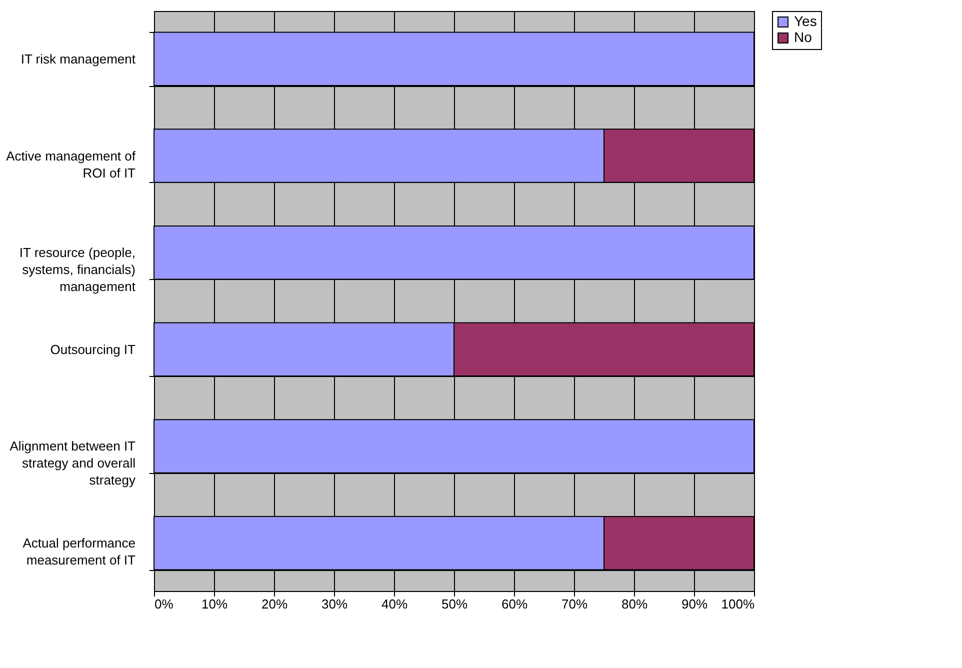  What do you see at coordinates (634, 604) in the screenshot?
I see `x-tick-label: 80%` at bounding box center [634, 604].